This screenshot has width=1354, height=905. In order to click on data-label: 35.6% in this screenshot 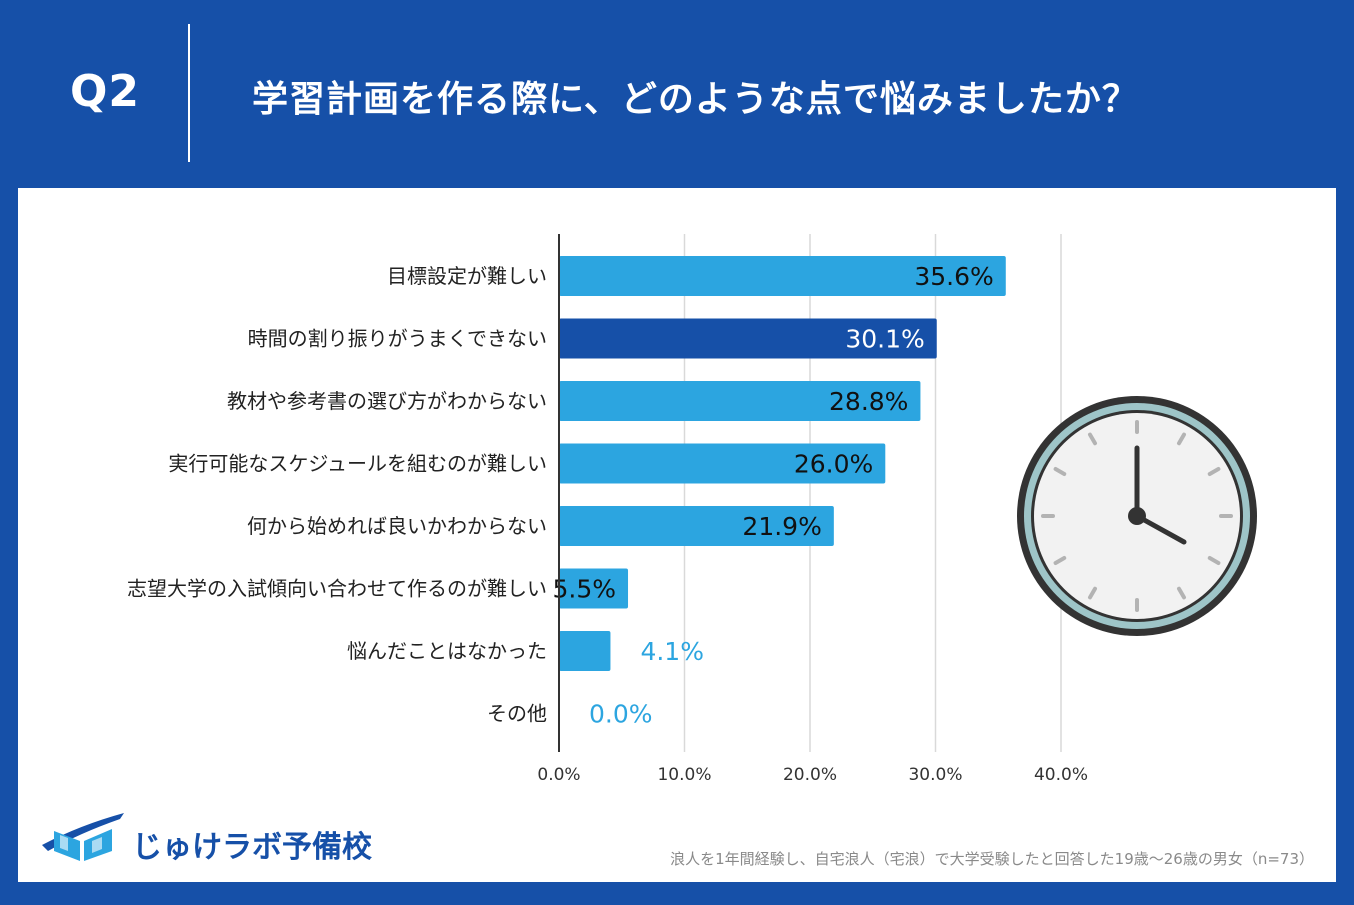, I will do `click(953, 276)`.